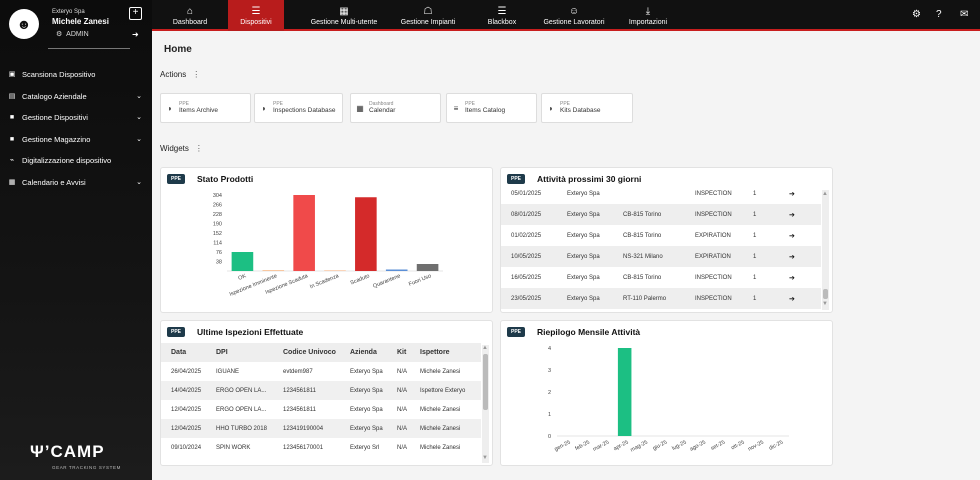 This screenshot has height=480, width=980. What do you see at coordinates (648, 15) in the screenshot?
I see `nav-importazioni: ⤓ Importazioni` at bounding box center [648, 15].